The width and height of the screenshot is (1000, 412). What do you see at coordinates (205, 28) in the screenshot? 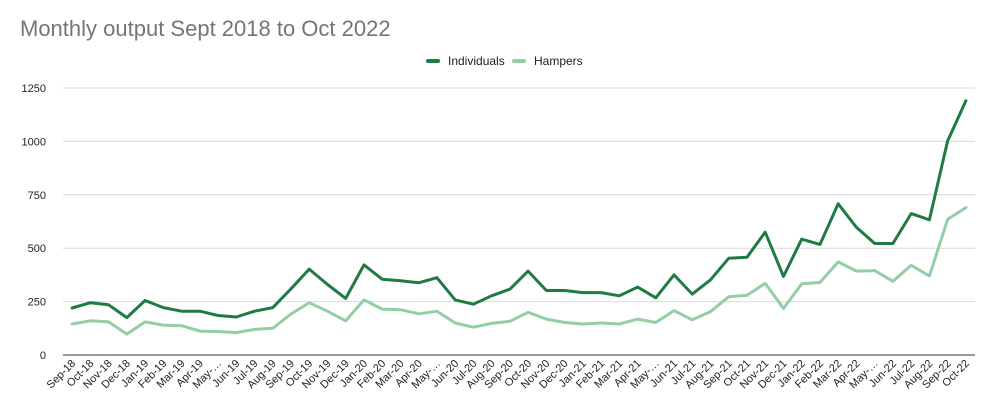
I see `chart-title: Monthly output Sept 2018 to Oct 2022` at bounding box center [205, 28].